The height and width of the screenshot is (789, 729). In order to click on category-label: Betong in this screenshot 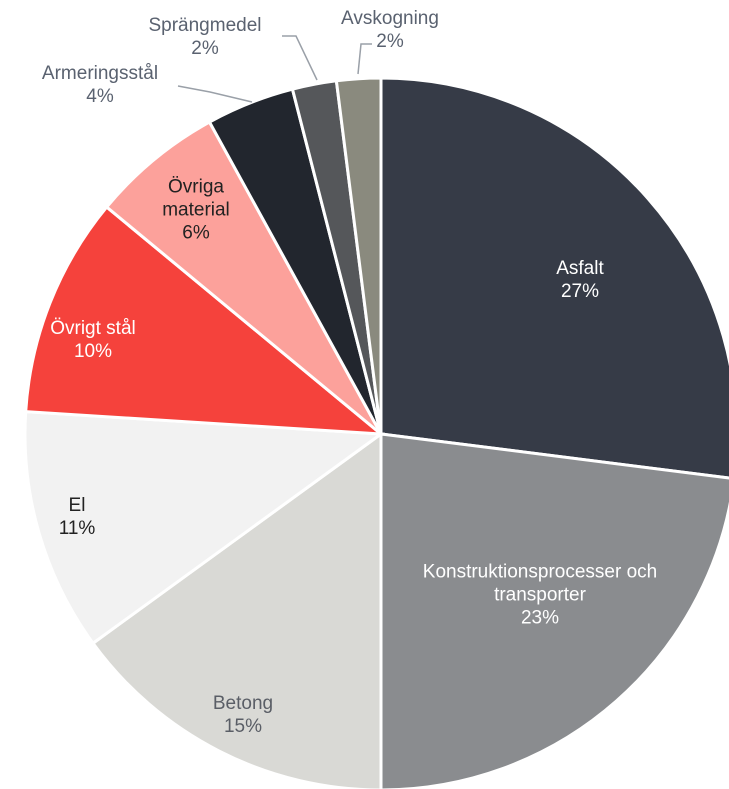, I will do `click(243, 703)`.